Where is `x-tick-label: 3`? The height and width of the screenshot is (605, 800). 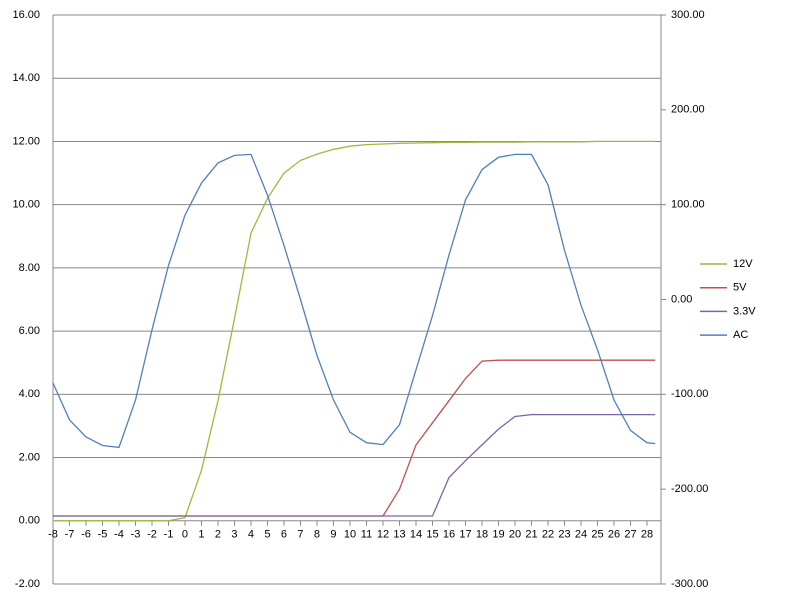 x-tick-label: 3 is located at coordinates (234, 535).